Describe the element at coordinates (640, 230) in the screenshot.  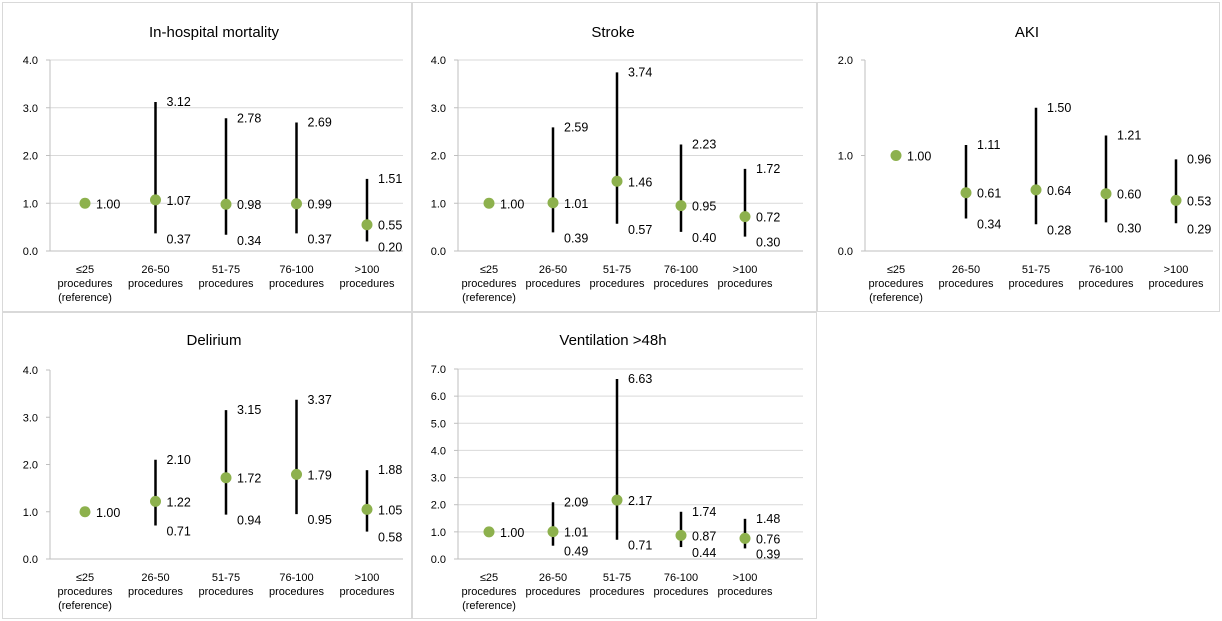
I see `lower-bound-label: 0.57` at that location.